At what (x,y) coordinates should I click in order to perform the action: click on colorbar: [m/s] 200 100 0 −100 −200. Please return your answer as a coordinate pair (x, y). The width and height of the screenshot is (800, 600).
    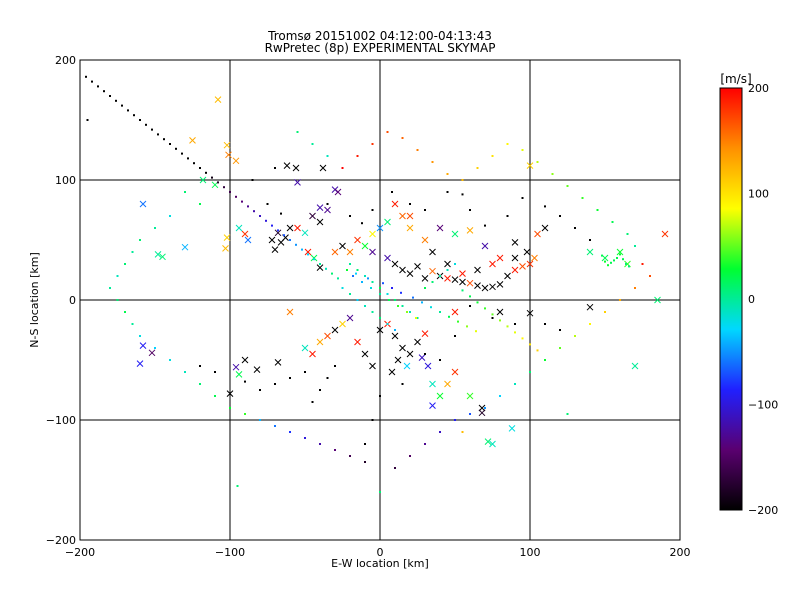
    Looking at the image, I should click on (748, 294).